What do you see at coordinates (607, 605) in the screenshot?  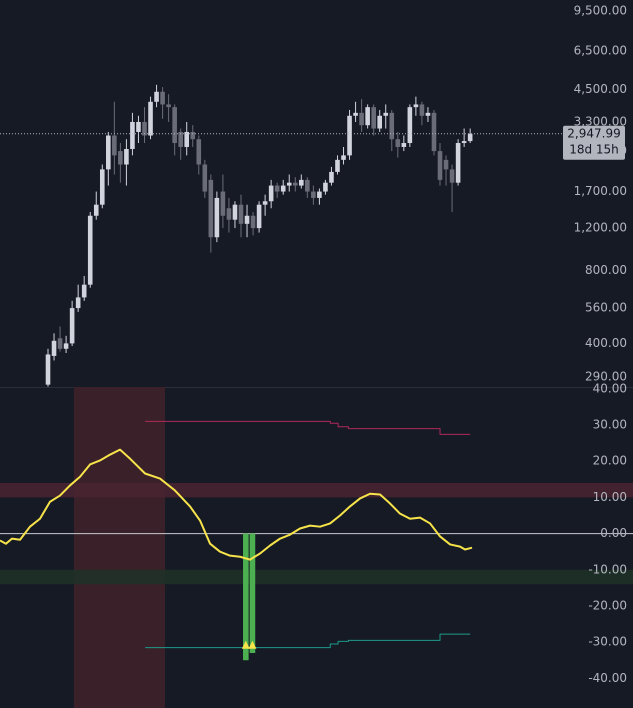 I see `y-tick-label: -20.00` at bounding box center [607, 605].